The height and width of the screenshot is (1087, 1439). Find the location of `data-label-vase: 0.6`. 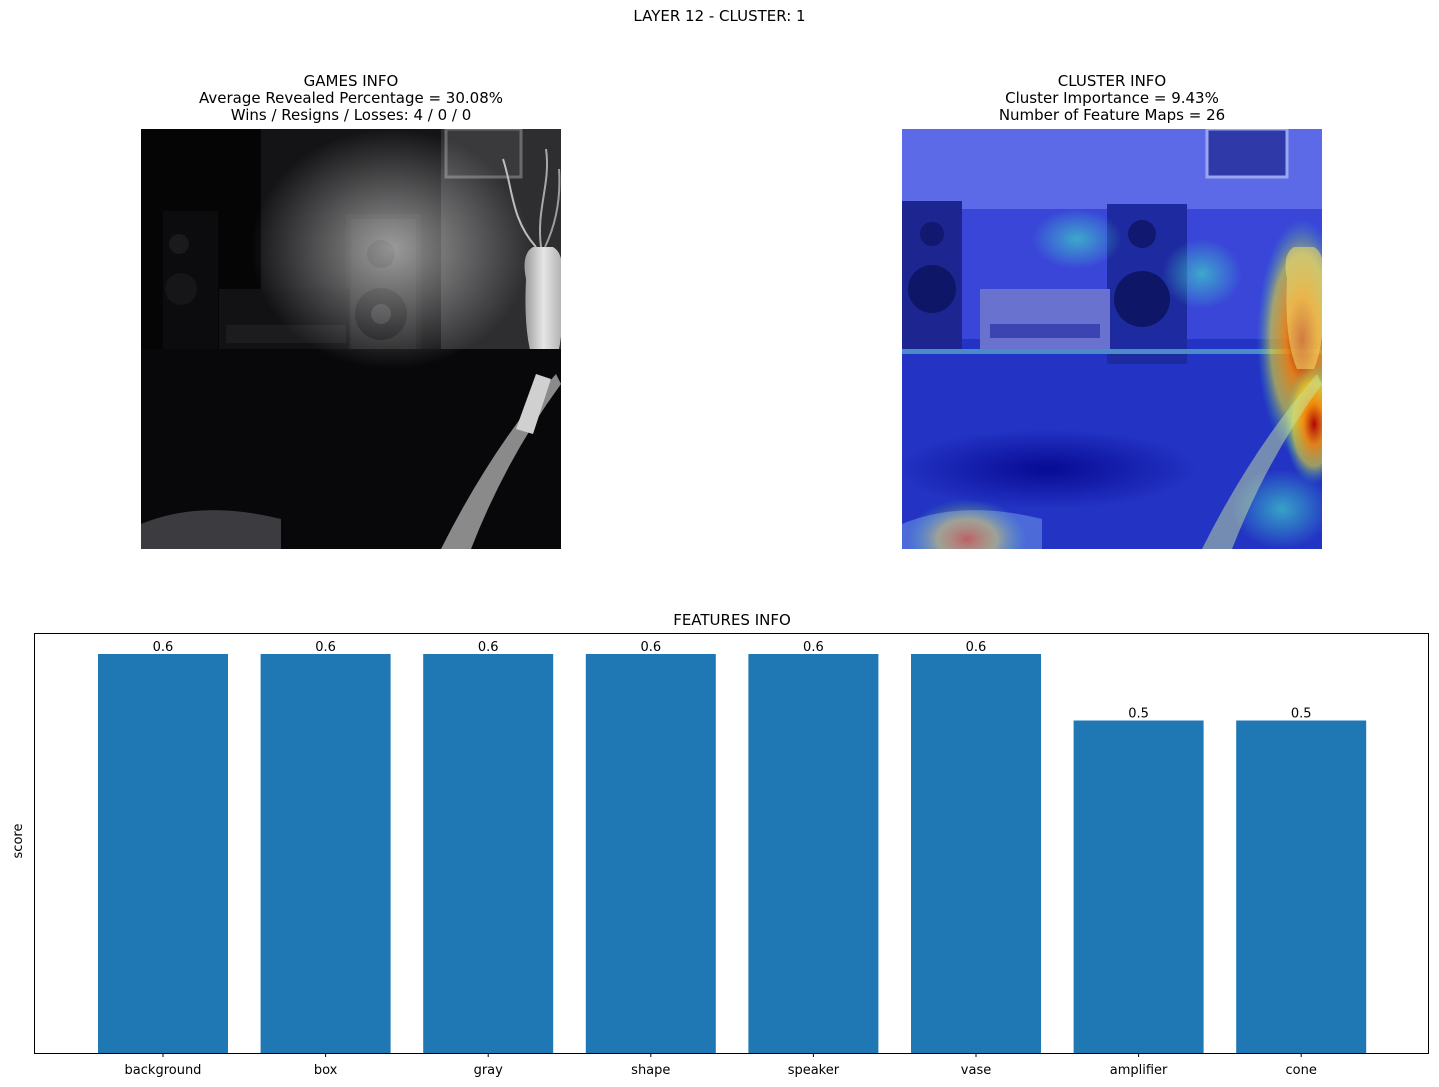

data-label-vase: 0.6 is located at coordinates (976, 647).